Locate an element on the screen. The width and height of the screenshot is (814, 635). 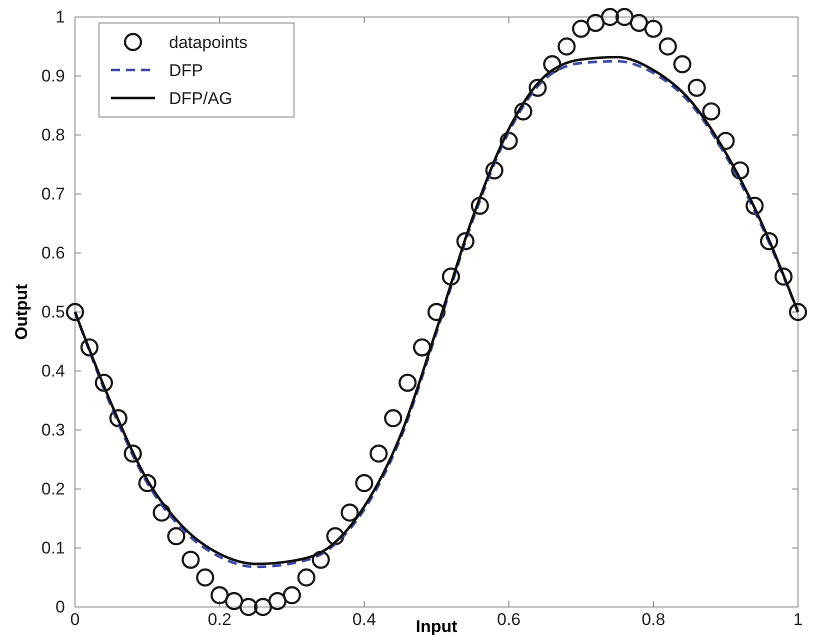
x-tick-label: 0.4 is located at coordinates (364, 620).